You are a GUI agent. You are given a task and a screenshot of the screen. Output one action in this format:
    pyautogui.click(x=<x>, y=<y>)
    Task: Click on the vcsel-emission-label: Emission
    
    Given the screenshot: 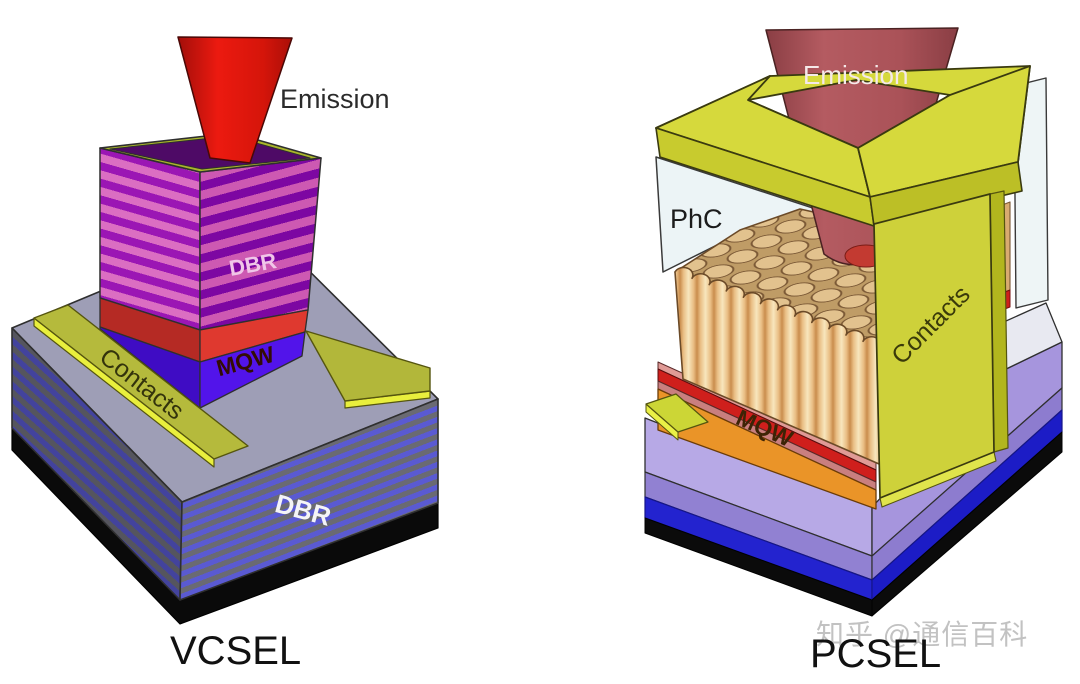 What is the action you would take?
    pyautogui.click(x=335, y=99)
    